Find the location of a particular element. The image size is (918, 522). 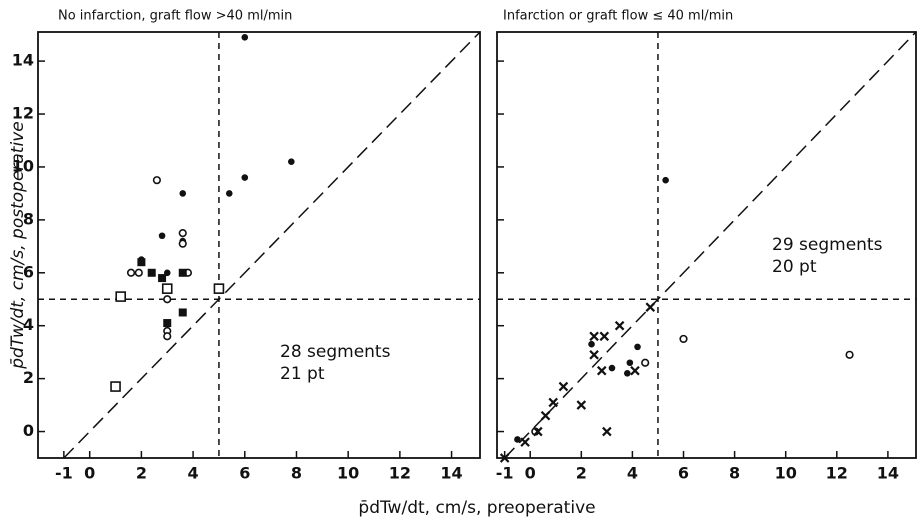

annotation: 29 segments is located at coordinates (827, 245).